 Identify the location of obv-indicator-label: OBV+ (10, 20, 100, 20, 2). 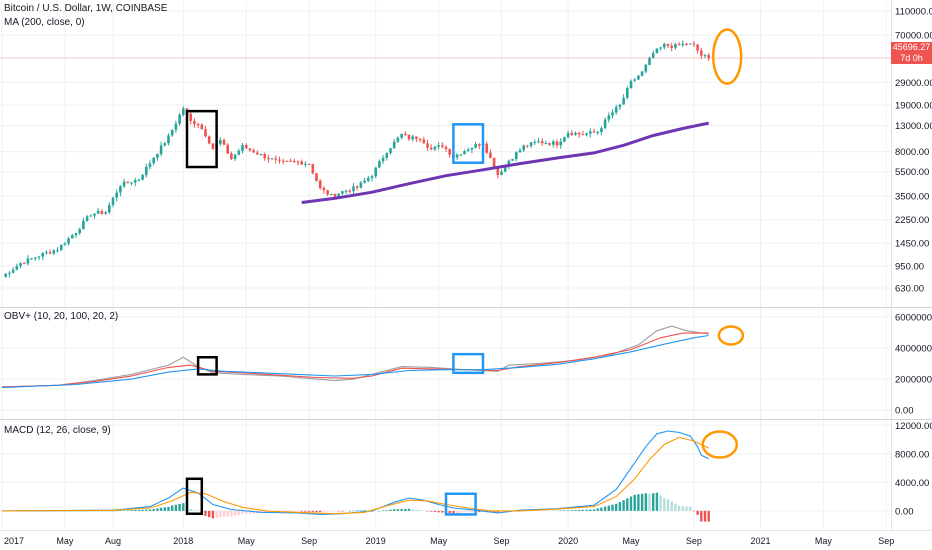
(61, 316).